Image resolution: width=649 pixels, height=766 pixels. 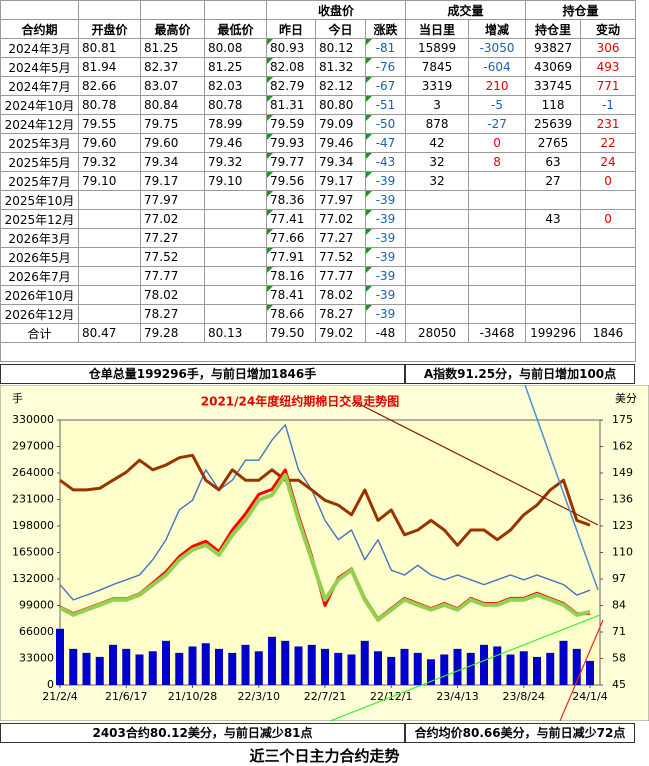 I want to click on x-tick-label: 23/8/24, so click(x=524, y=696).